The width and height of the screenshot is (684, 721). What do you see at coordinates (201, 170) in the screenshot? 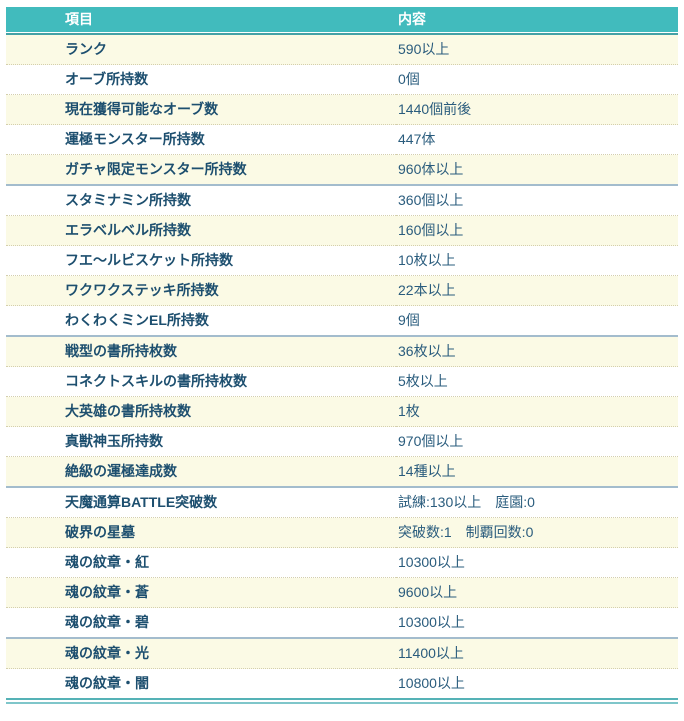
I see `item-cell: ガチャ限定モンスター所持数` at bounding box center [201, 170].